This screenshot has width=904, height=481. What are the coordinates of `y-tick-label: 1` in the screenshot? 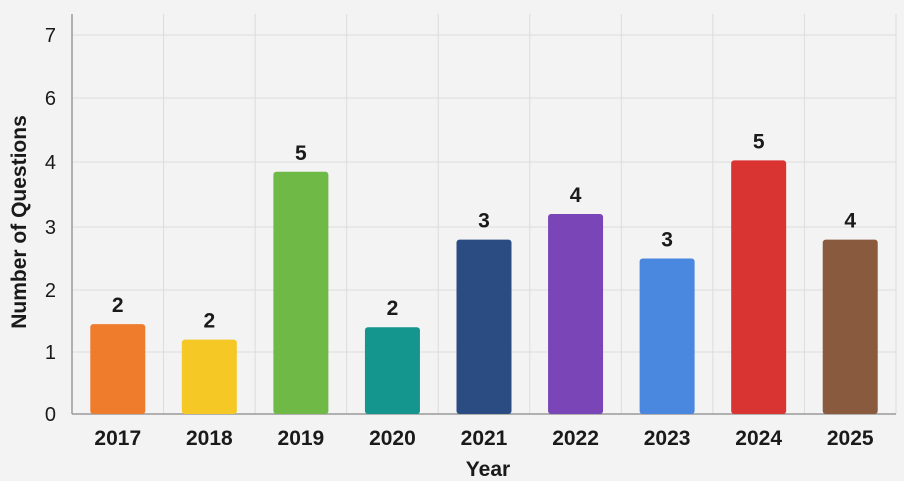 It's located at (50, 353).